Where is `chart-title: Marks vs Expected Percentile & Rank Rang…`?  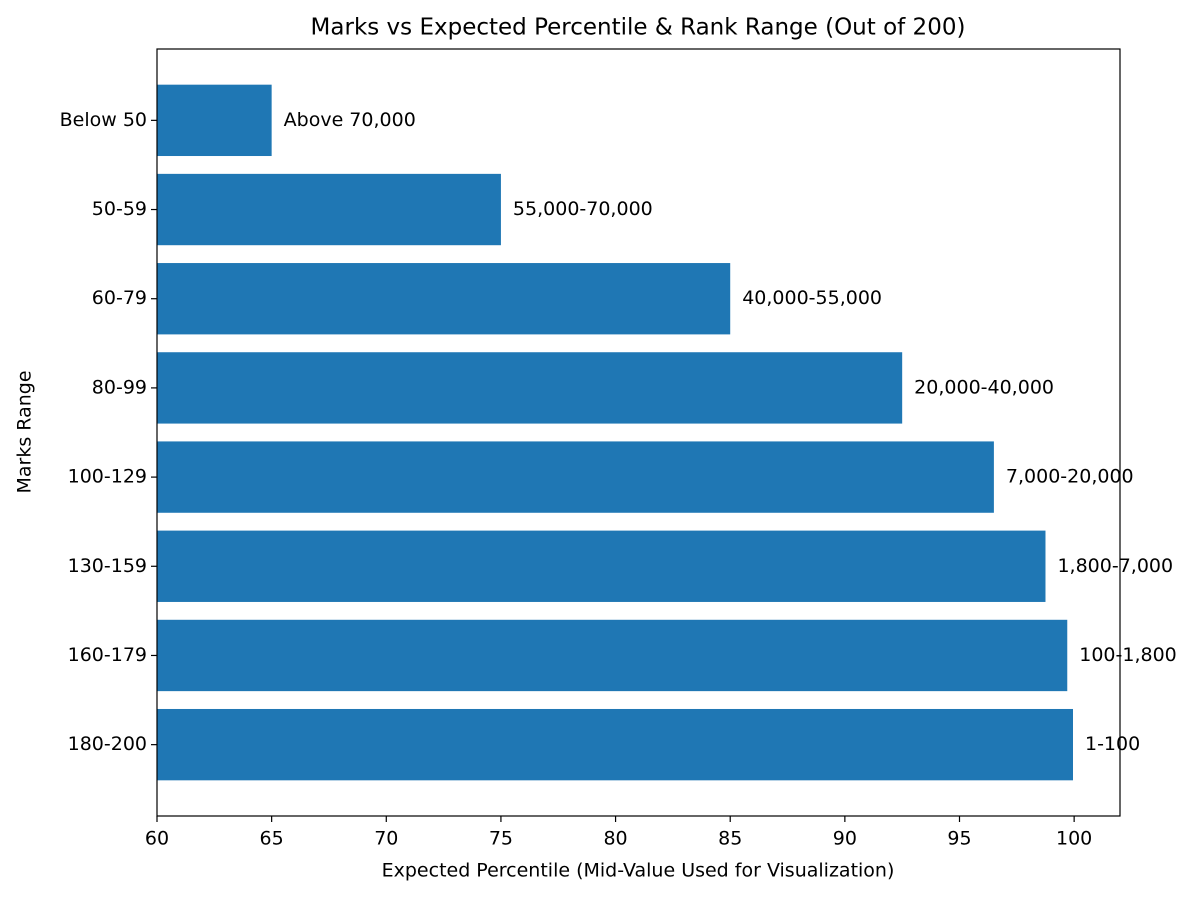 chart-title: Marks vs Expected Percentile & Rank Rang… is located at coordinates (638, 28).